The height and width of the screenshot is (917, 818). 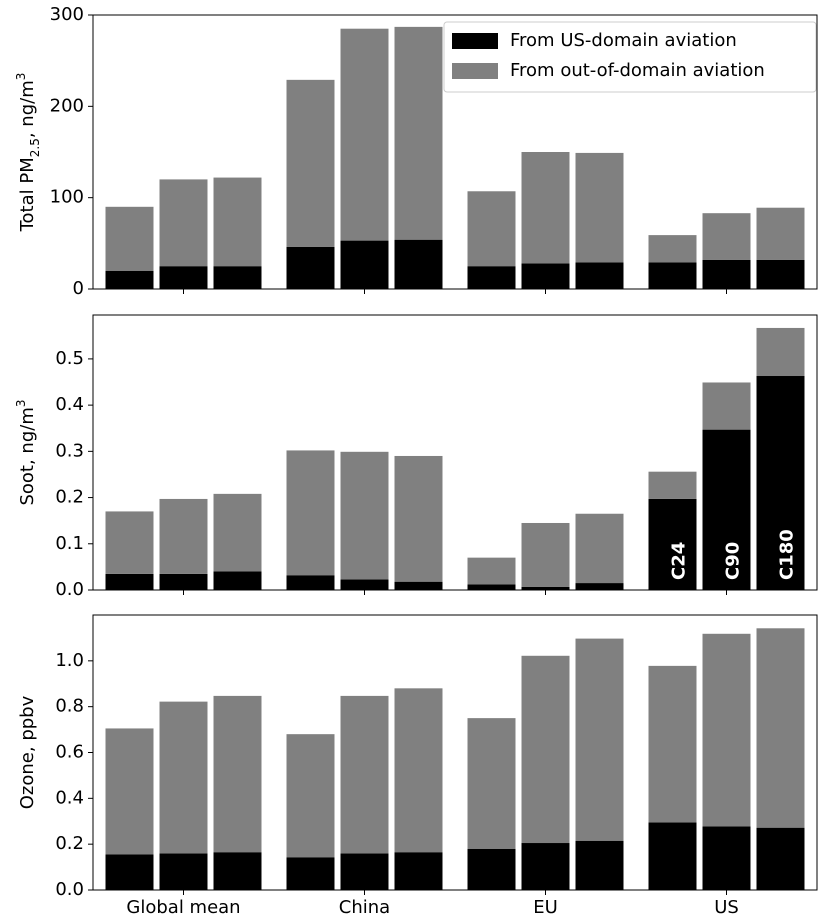 I want to click on y-tick-label: 0, so click(x=78, y=288).